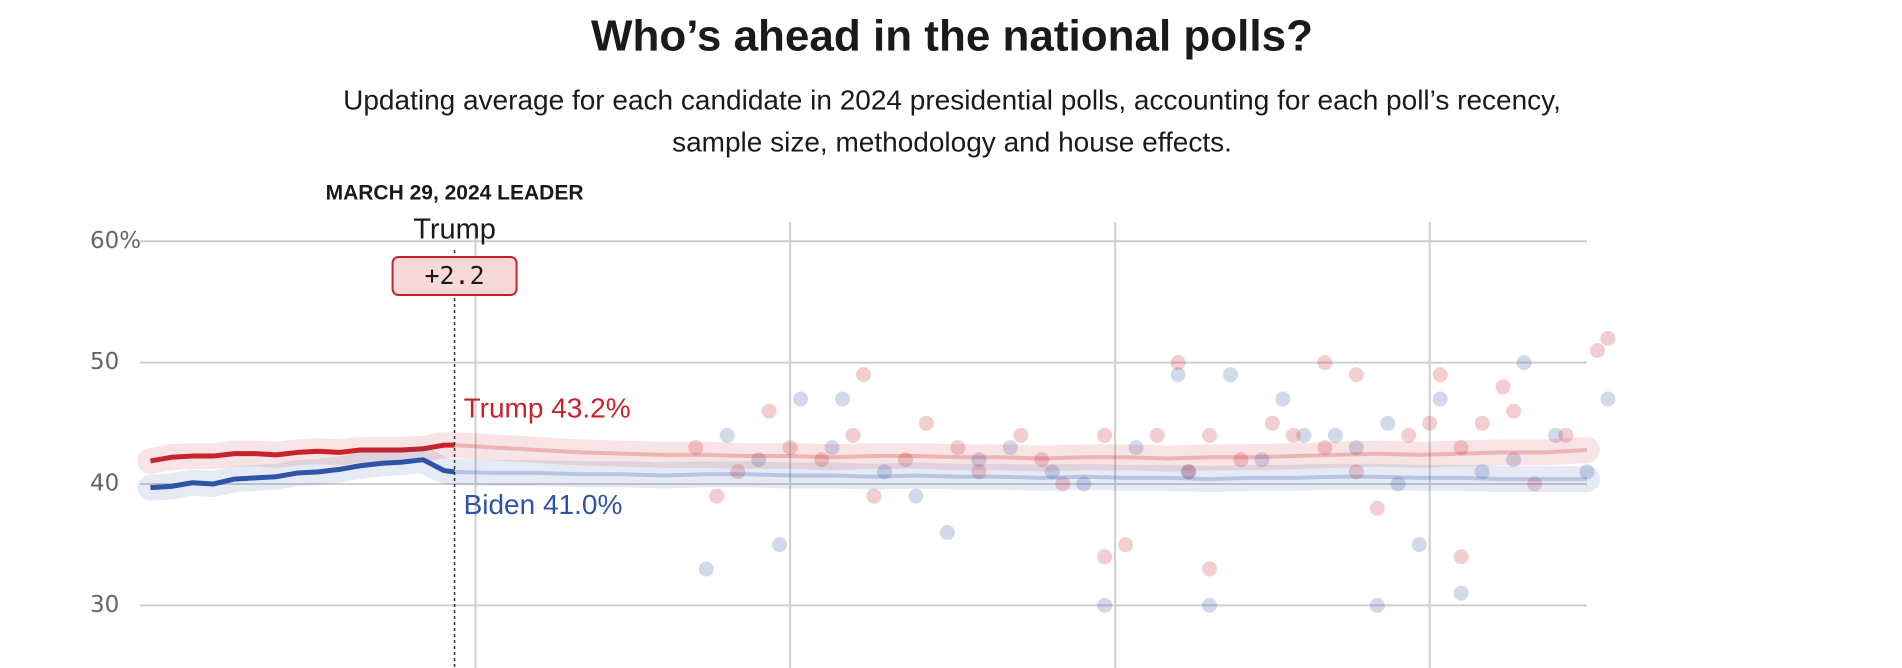  What do you see at coordinates (115, 241) in the screenshot?
I see `y-tick-label: 60%` at bounding box center [115, 241].